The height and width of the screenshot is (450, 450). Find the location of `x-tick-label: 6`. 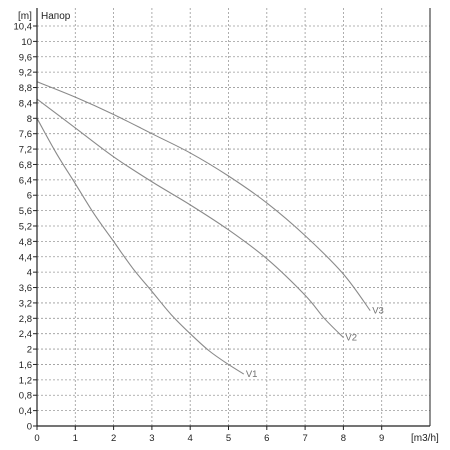

x-tick-label: 6 is located at coordinates (266, 438).